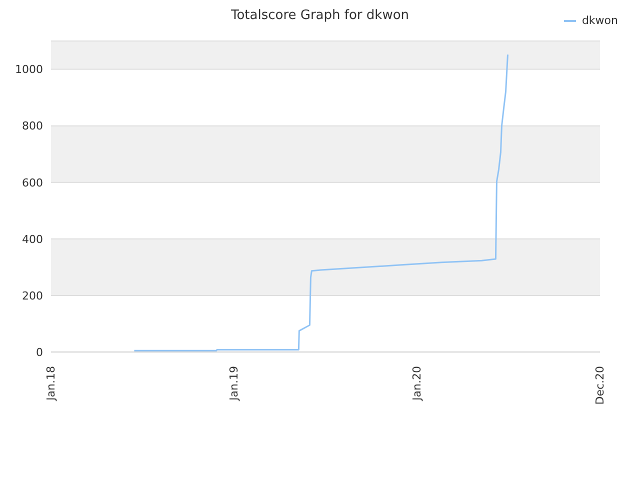 This screenshot has width=640, height=480. What do you see at coordinates (29, 69) in the screenshot?
I see `y-tick-label: 1000` at bounding box center [29, 69].